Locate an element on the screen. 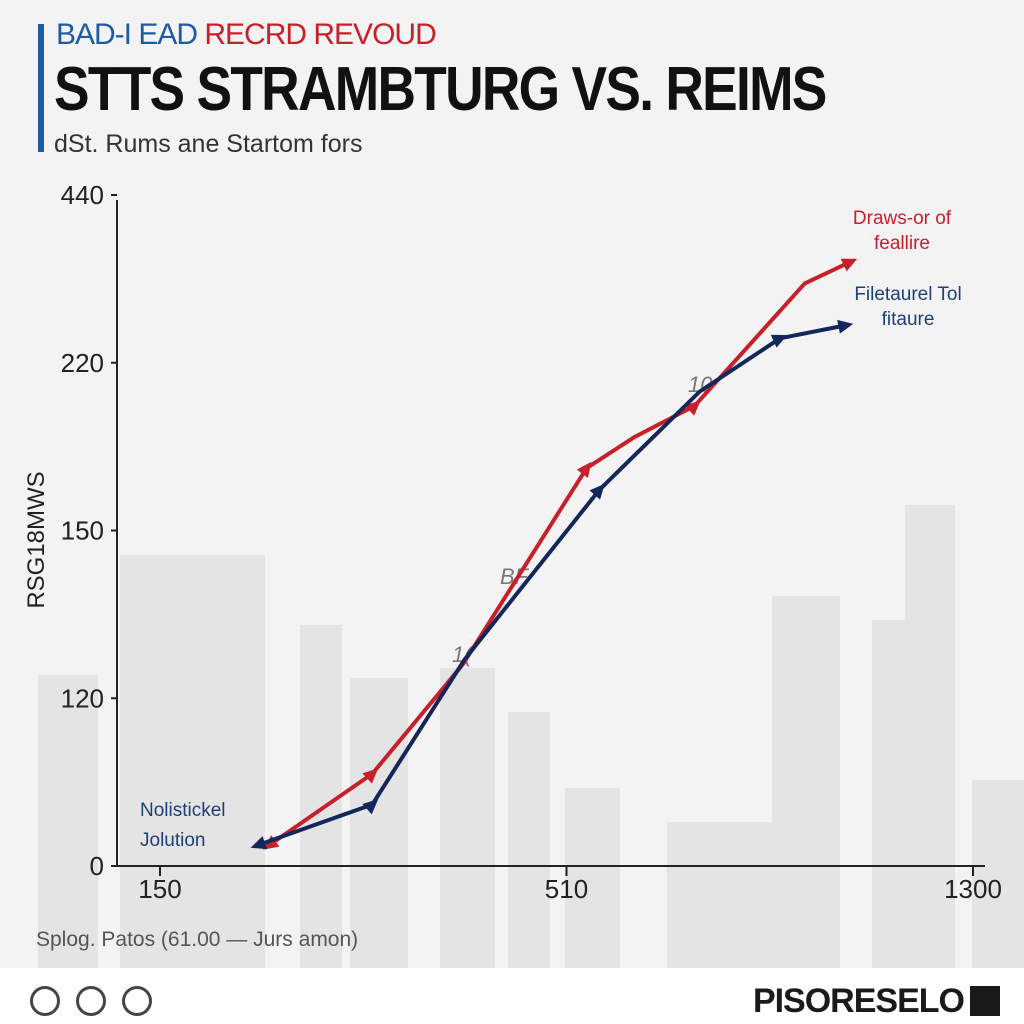 Image resolution: width=1024 pixels, height=1024 pixels. footer is located at coordinates (512, 996).